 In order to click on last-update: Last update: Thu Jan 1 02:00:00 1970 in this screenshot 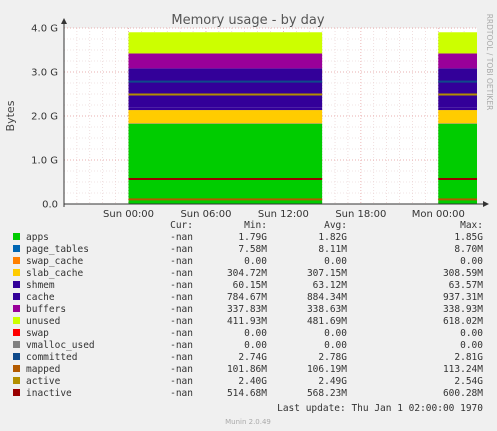, I will do `click(380, 408)`.